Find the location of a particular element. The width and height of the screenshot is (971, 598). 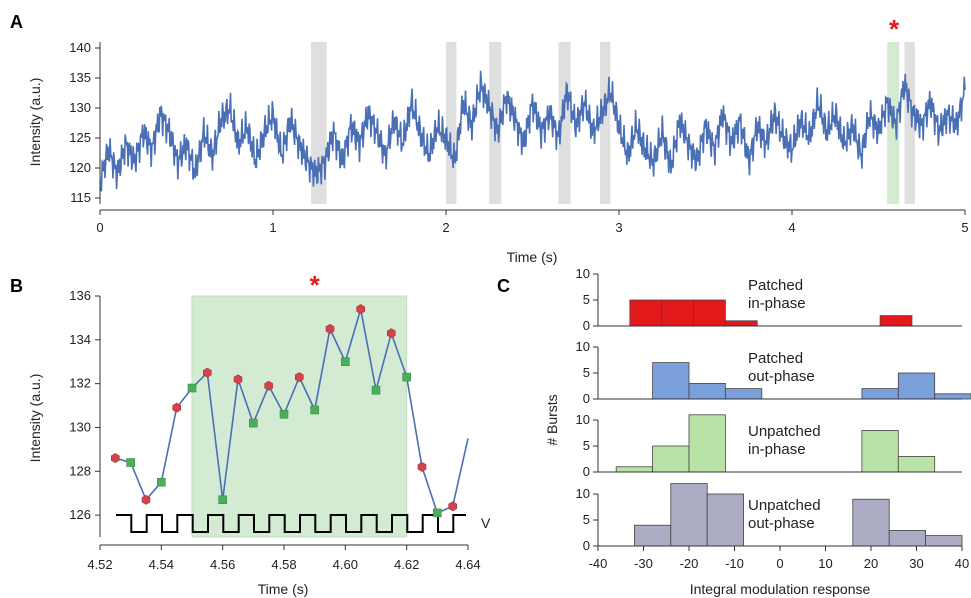

panel-b-highlight-region is located at coordinates (299, 416).